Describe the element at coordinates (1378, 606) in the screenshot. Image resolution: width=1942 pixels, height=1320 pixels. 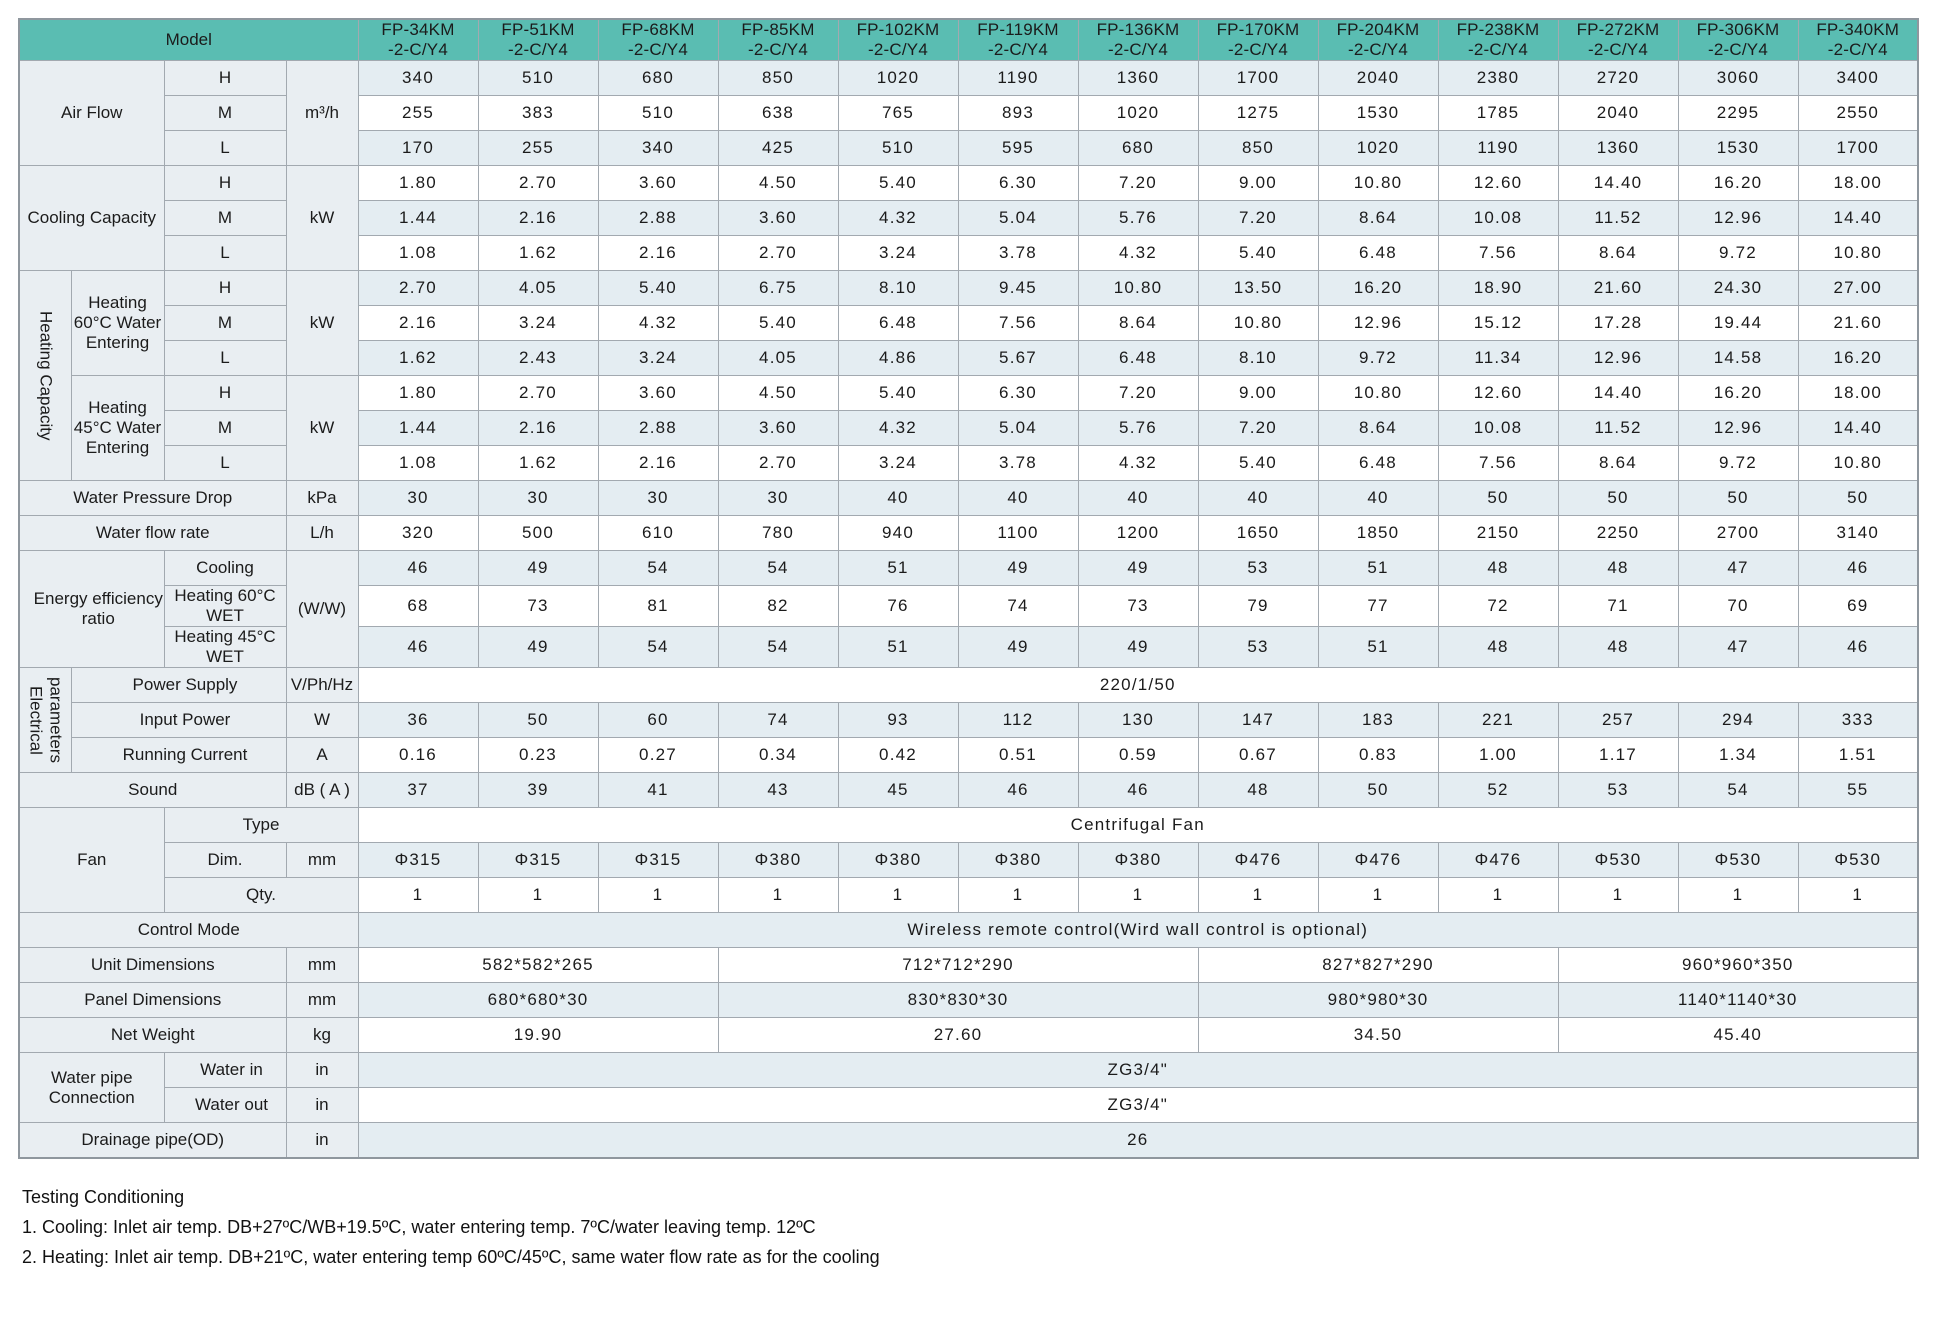
I see `data-cell: 77` at that location.